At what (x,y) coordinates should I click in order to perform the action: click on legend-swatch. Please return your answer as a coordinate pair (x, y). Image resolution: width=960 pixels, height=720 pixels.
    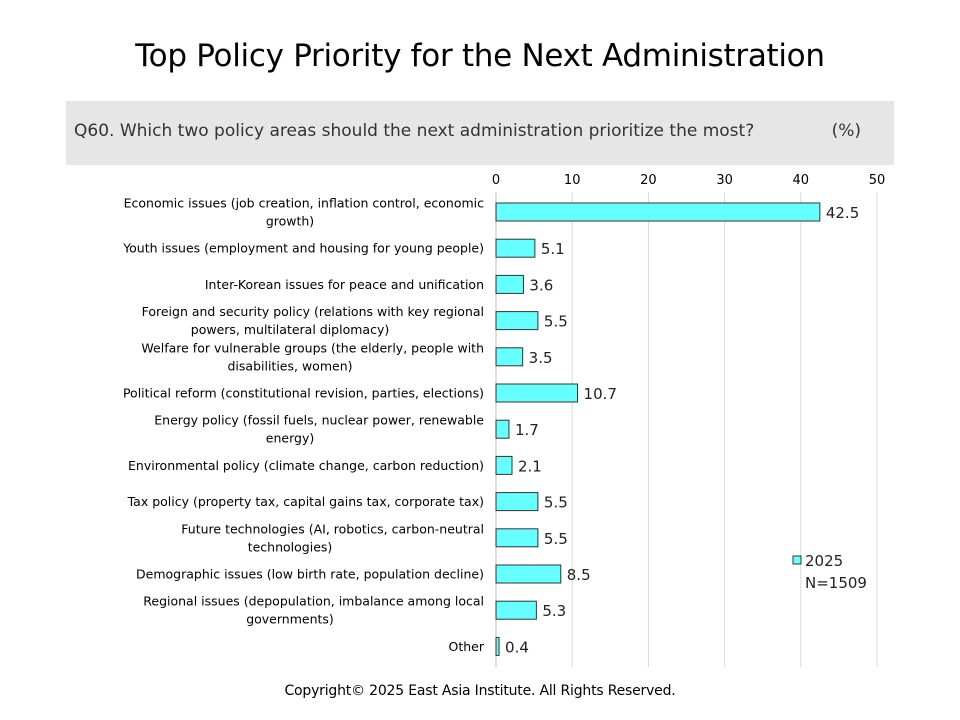
    Looking at the image, I should click on (797, 560).